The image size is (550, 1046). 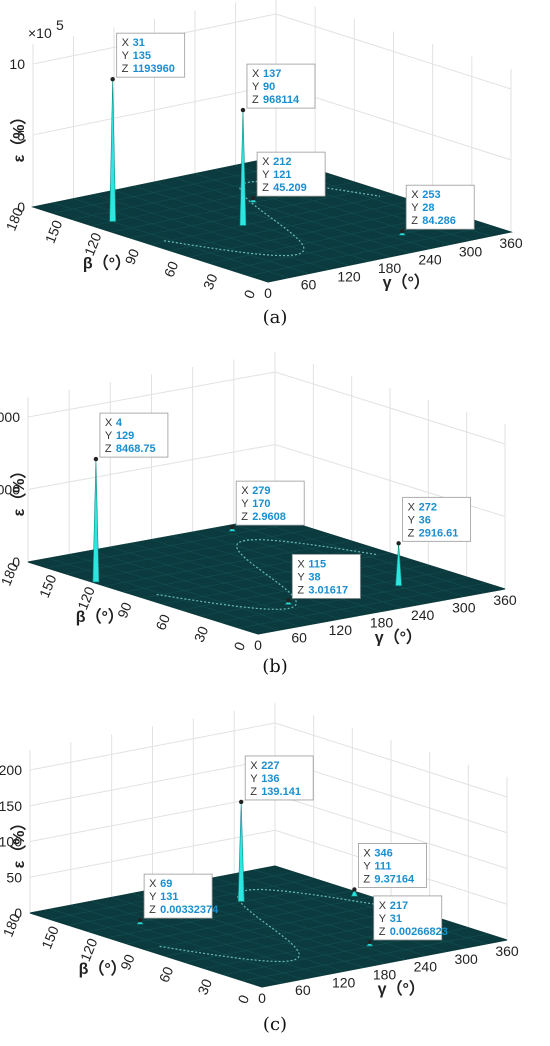 I want to click on z-tick-label: 10000, so click(x=10, y=417).